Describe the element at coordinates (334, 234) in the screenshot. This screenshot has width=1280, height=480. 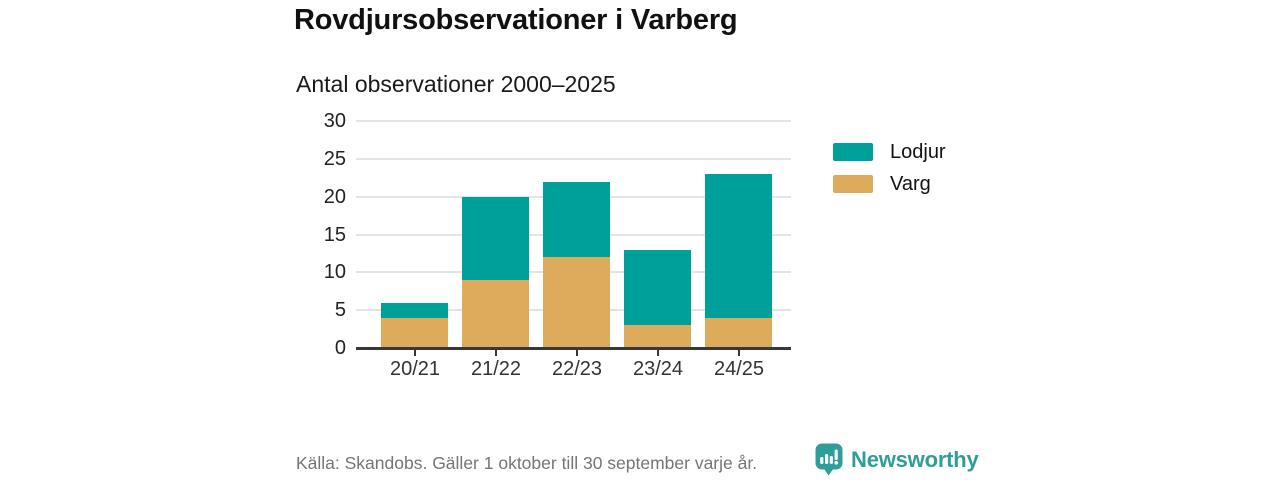
I see `y-tick-label: 15` at that location.